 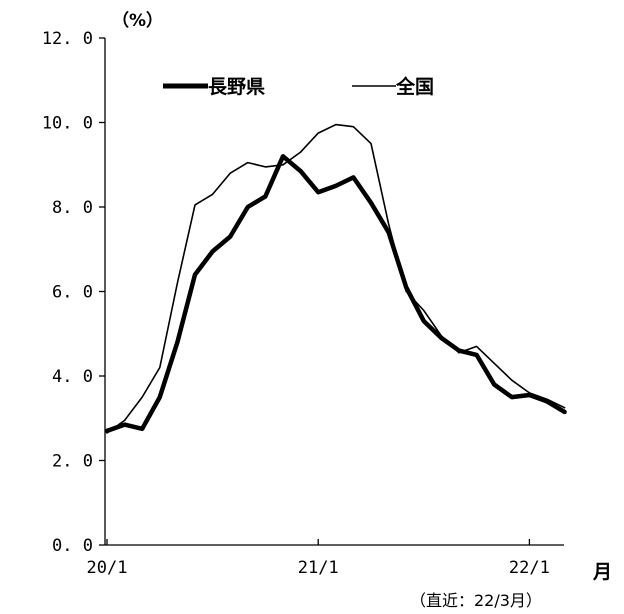 I want to click on x-ticks: 20/1 21/1 22/1, so click(x=318, y=558).